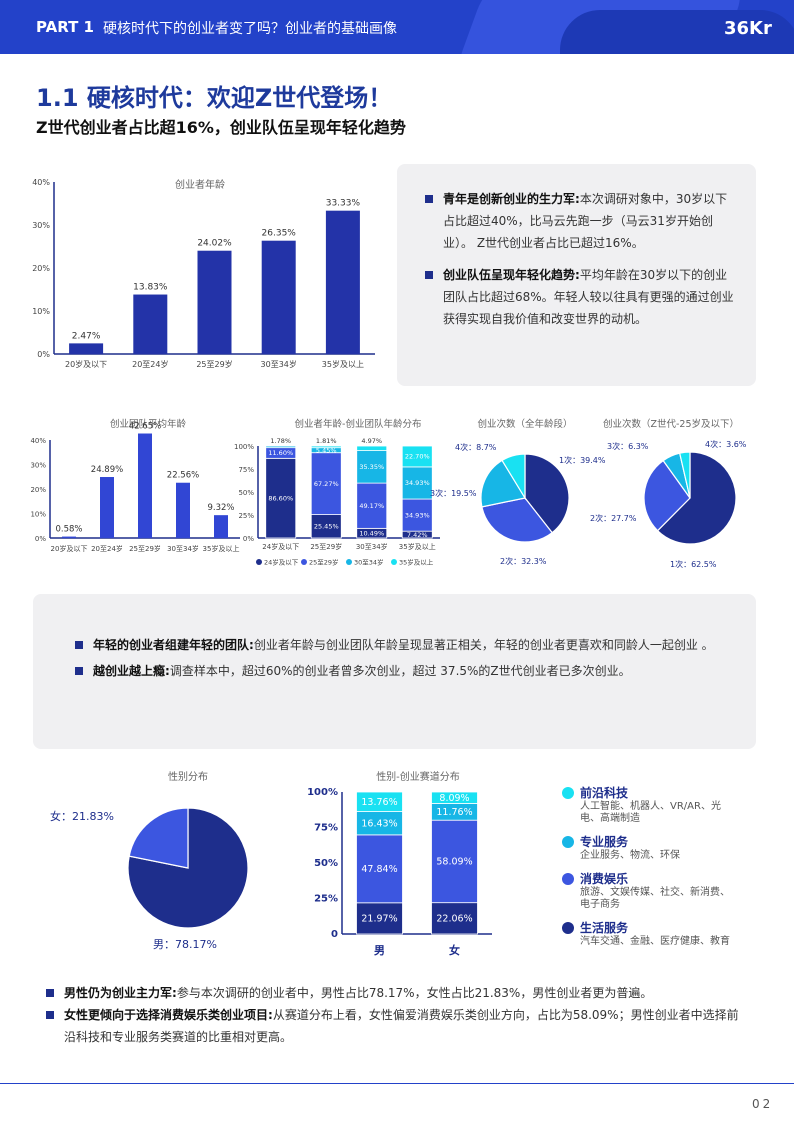 This screenshot has height=1123, width=794. I want to click on x-tick-label: 20至24岁, so click(107, 548).